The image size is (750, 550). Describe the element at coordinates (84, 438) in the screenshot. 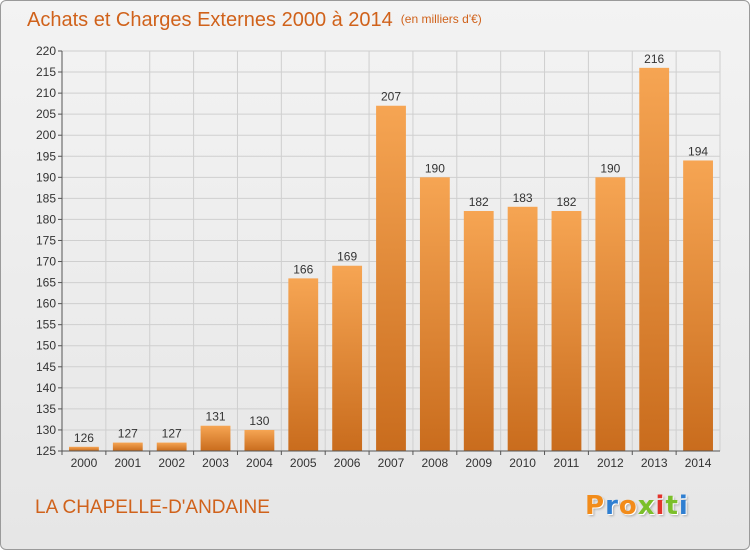

I see `data-label: 126` at that location.